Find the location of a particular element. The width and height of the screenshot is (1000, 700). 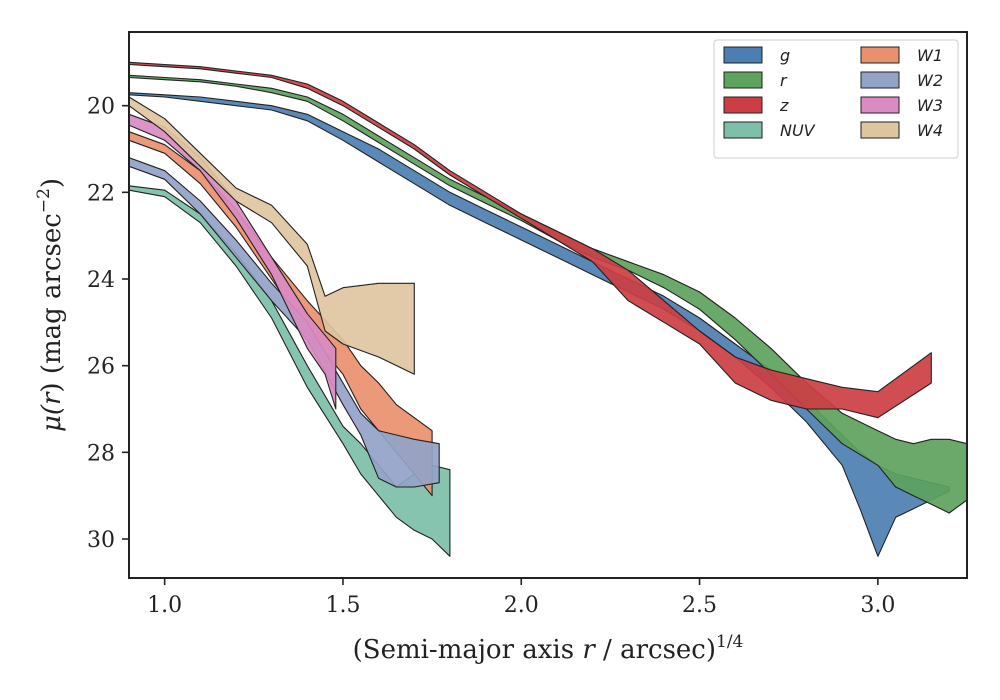

x-axis: 1.0 1.5 2.0 2.5 3.0 is located at coordinates (521, 598).